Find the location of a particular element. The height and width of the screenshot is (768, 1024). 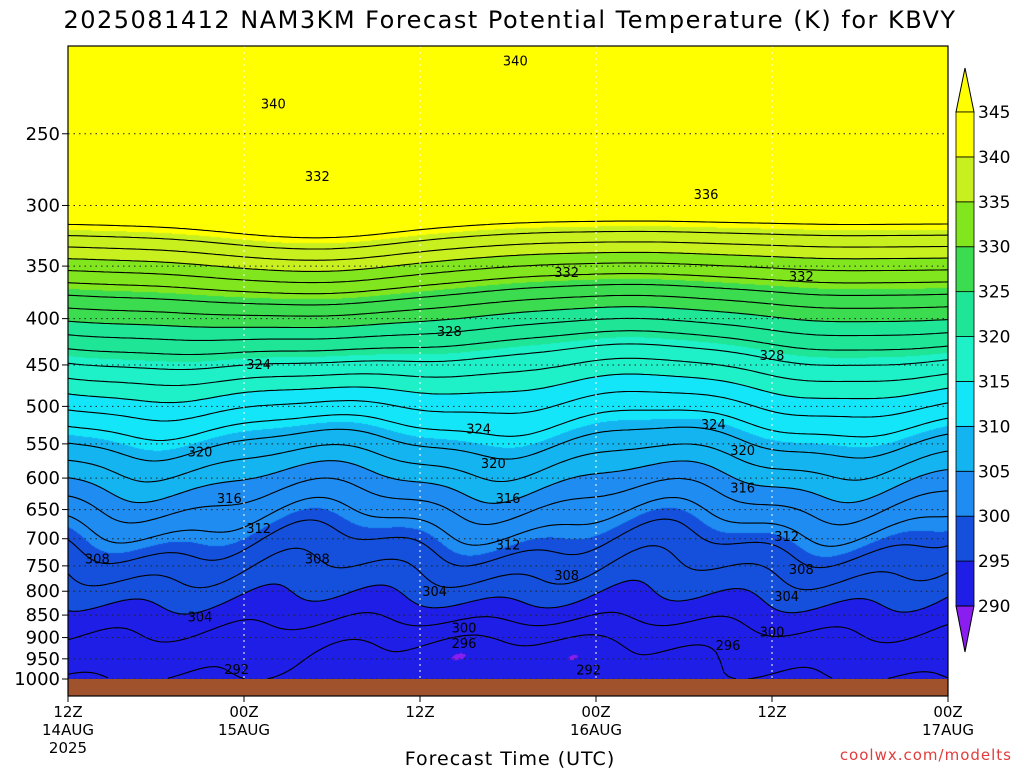

y-tick-label: 450 is located at coordinates (43, 365).